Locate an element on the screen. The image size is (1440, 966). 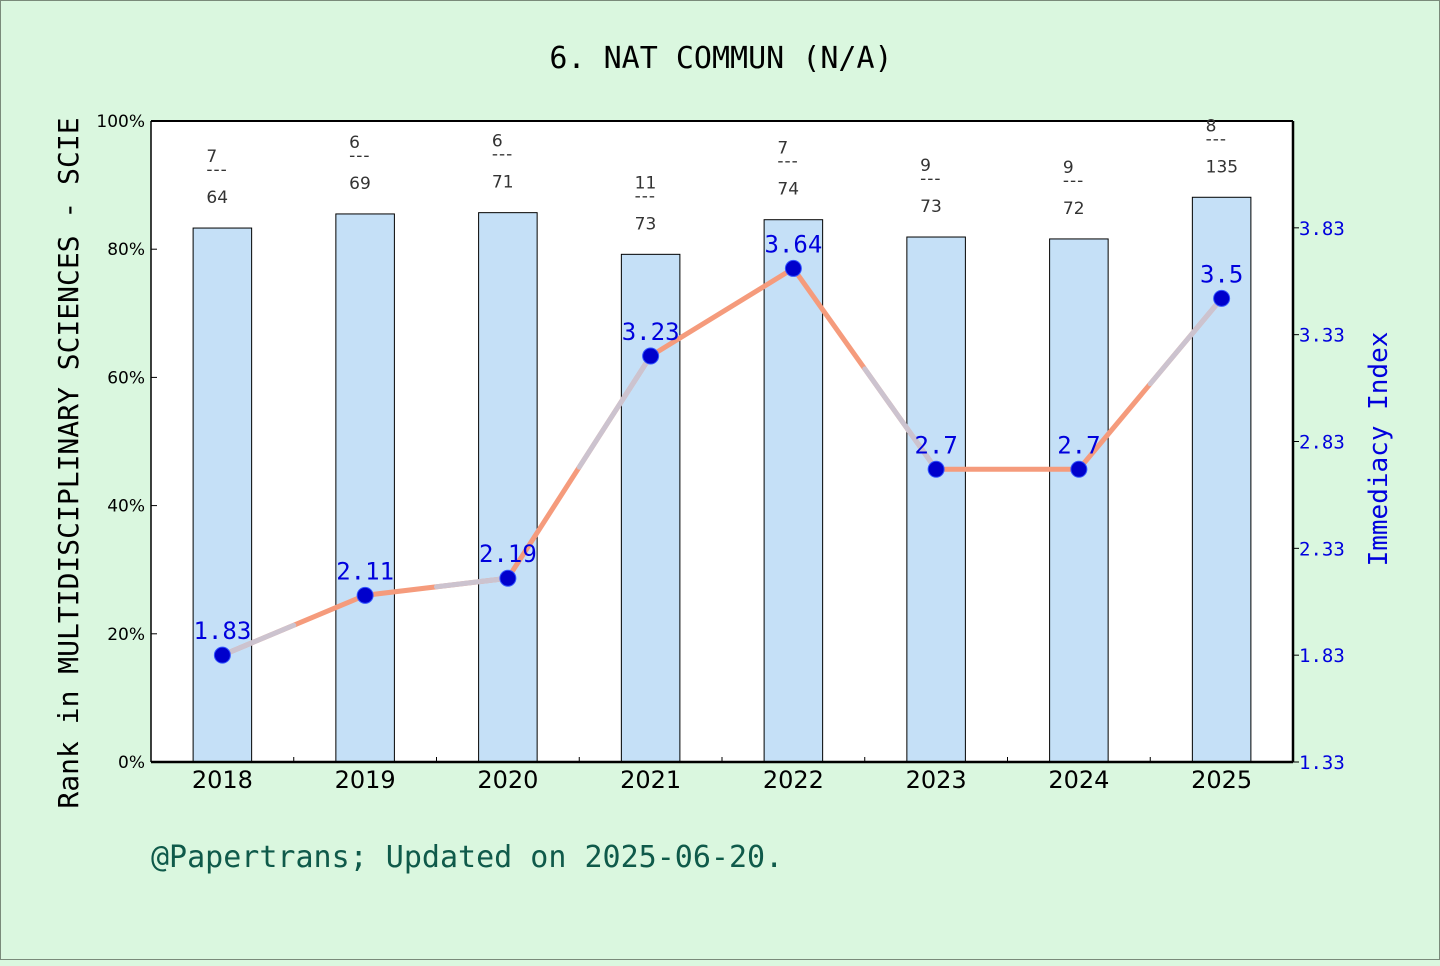
rank-bottom-2021: 73 is located at coordinates (646, 224).